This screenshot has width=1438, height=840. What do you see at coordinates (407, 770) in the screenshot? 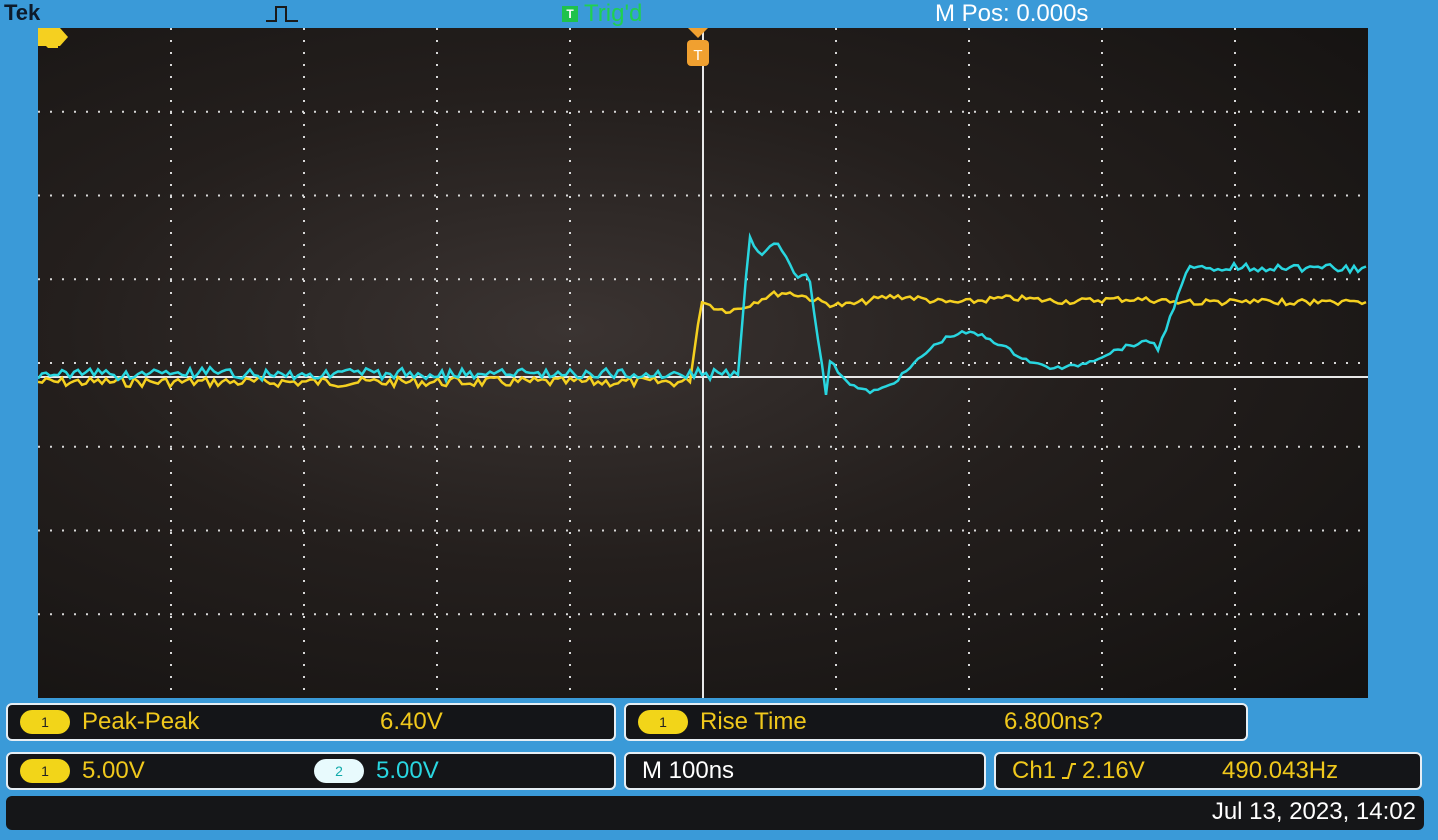
I see `ch2-scale: 5.00V` at bounding box center [407, 770].